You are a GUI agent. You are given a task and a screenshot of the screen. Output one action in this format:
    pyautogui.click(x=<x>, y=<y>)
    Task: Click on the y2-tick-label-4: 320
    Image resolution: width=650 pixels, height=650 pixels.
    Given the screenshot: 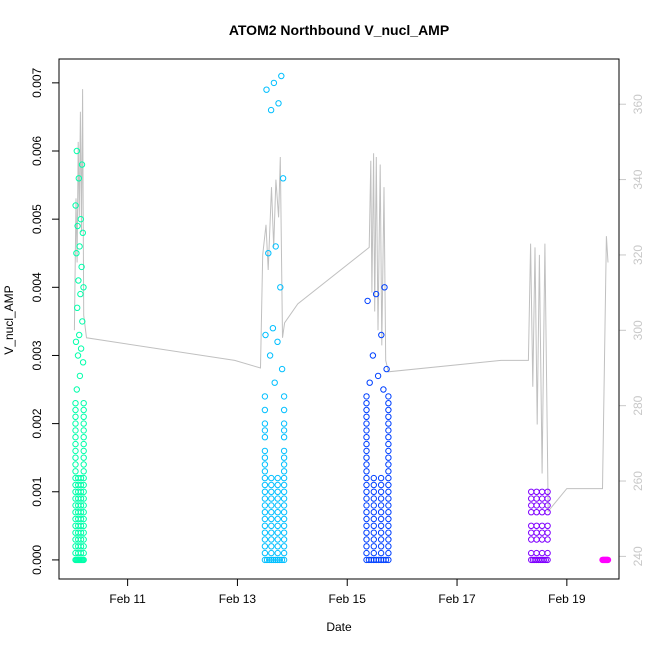 What is the action you would take?
    pyautogui.click(x=638, y=255)
    